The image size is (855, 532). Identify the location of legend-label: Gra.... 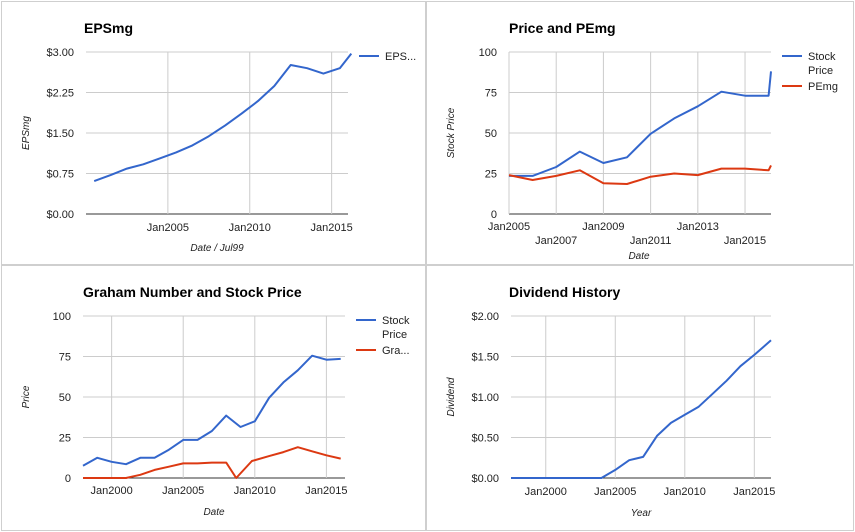
(396, 351).